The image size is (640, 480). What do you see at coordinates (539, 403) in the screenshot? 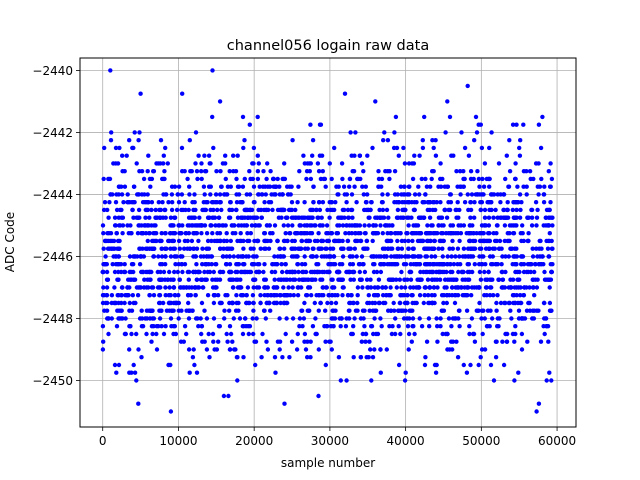
I see `outlier-point` at bounding box center [539, 403].